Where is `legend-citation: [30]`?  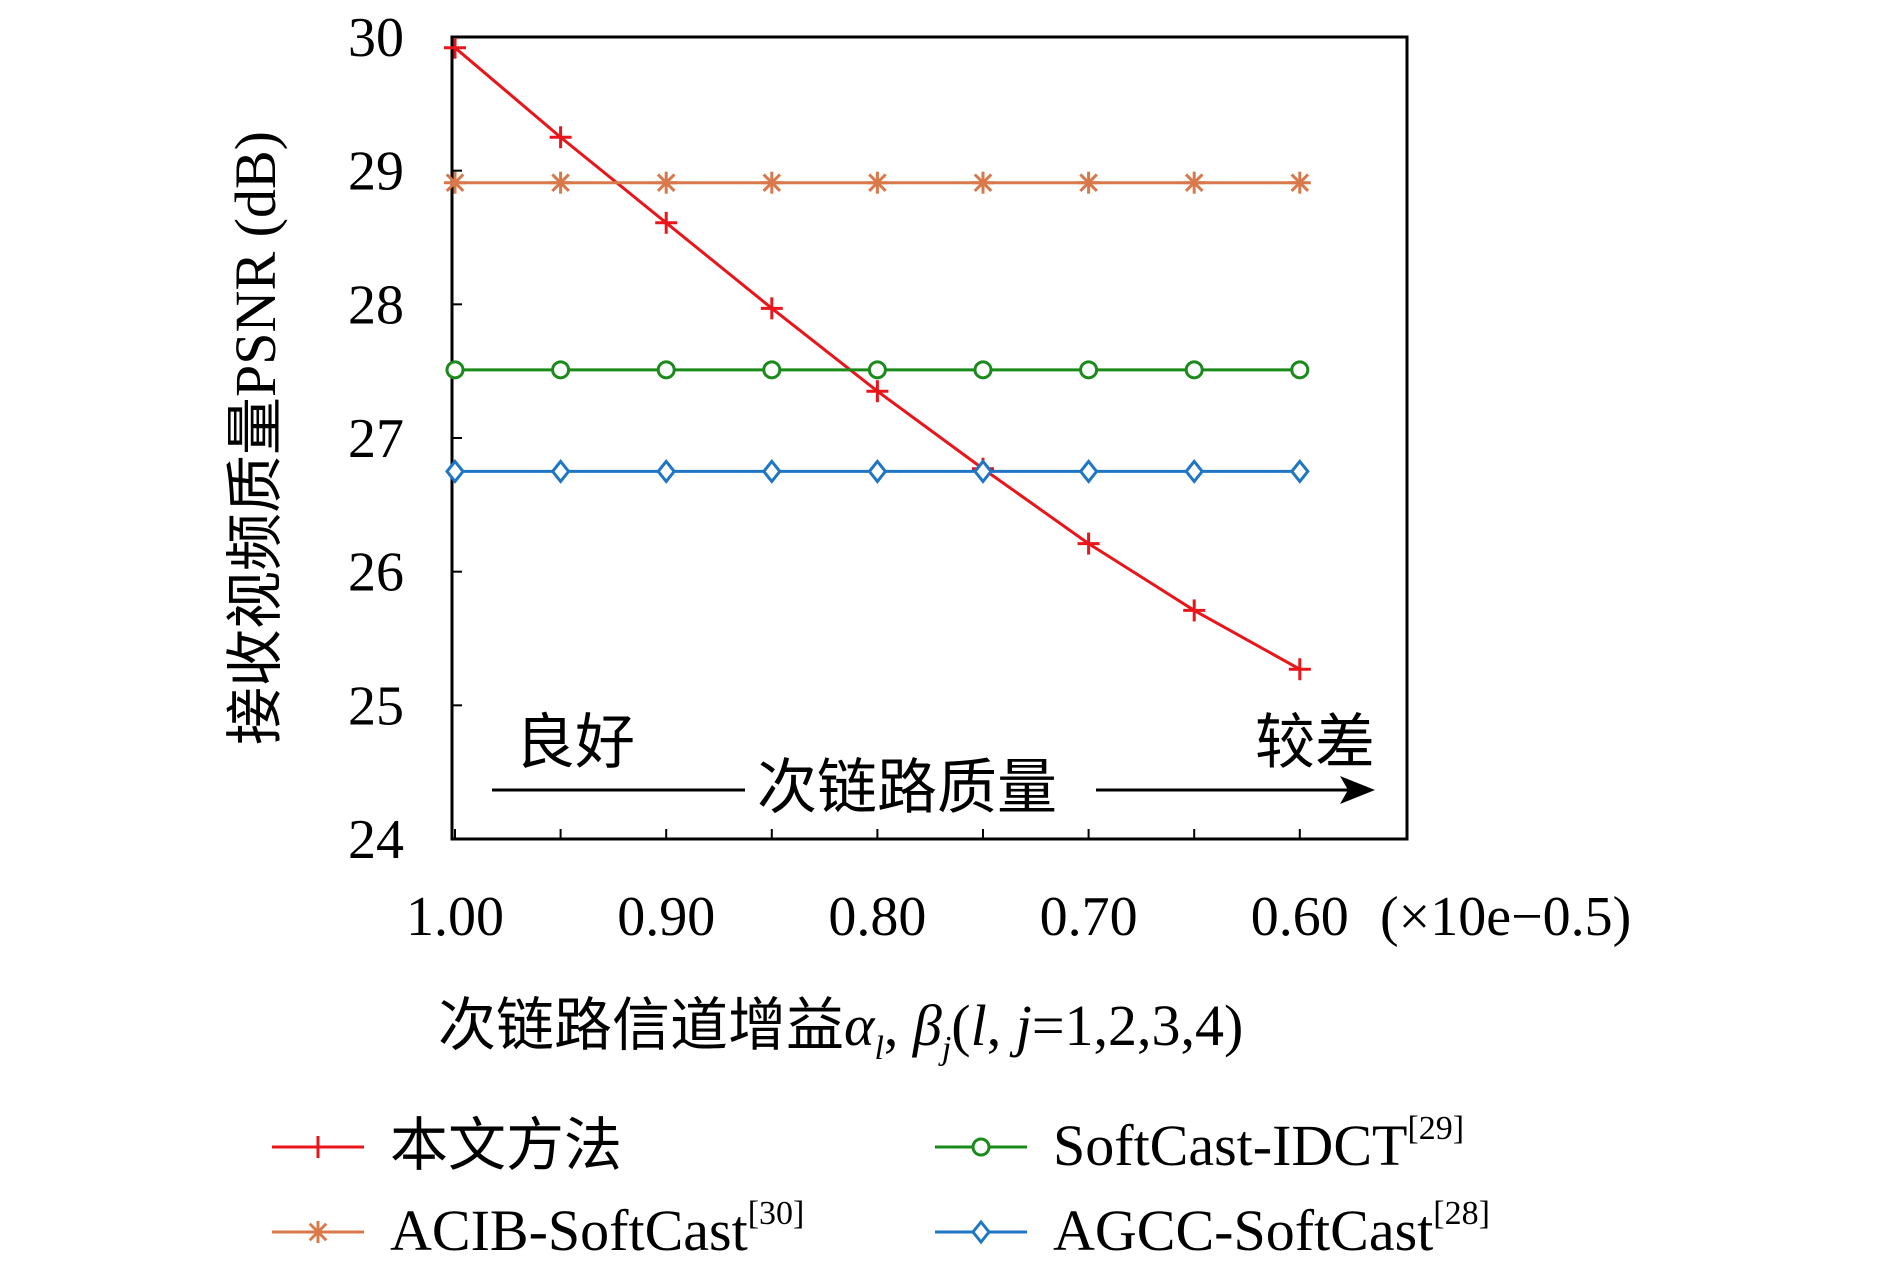 legend-citation: [30] is located at coordinates (776, 1213).